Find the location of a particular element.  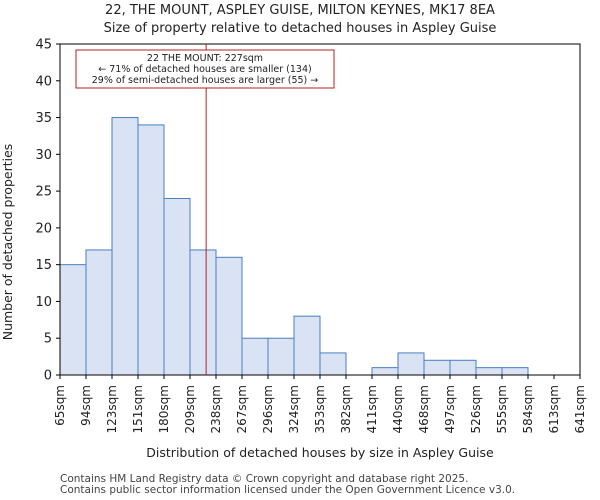

annotation-line1: 22 THE MOUNT: 227sqm is located at coordinates (205, 58).